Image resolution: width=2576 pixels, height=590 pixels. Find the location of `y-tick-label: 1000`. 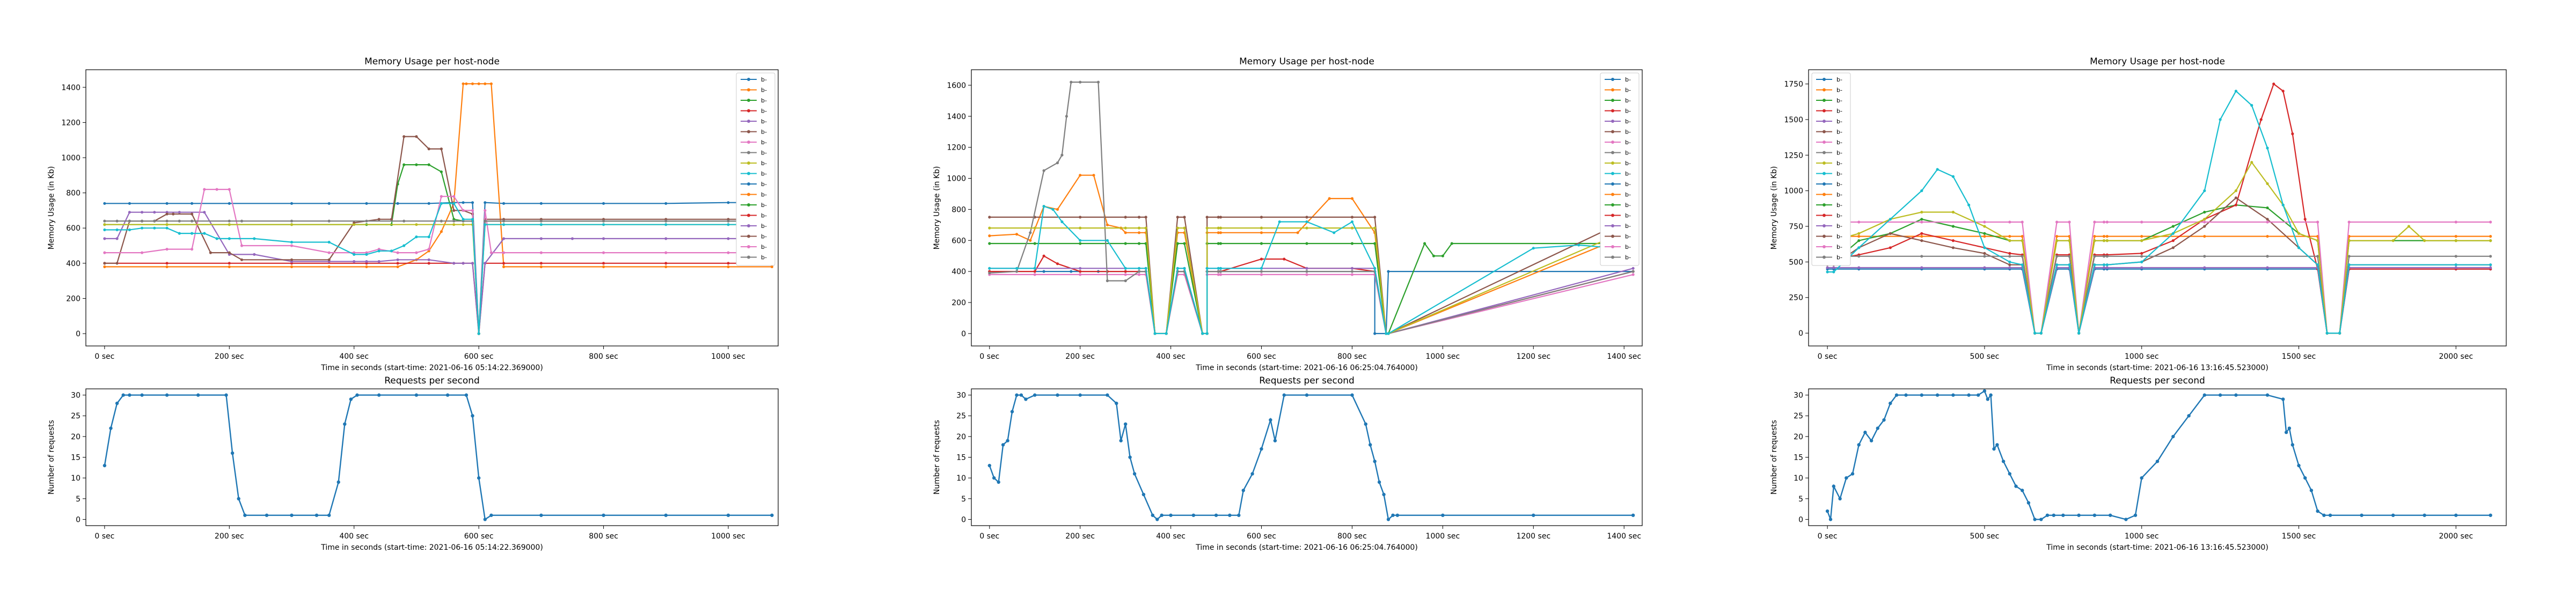

y-tick-label: 1000 is located at coordinates (956, 179).